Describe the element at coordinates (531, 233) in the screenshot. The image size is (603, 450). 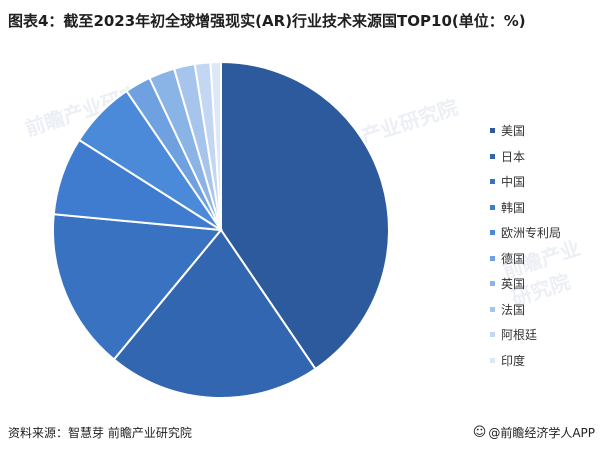
I see `legend-label: 欧洲专利局` at that location.